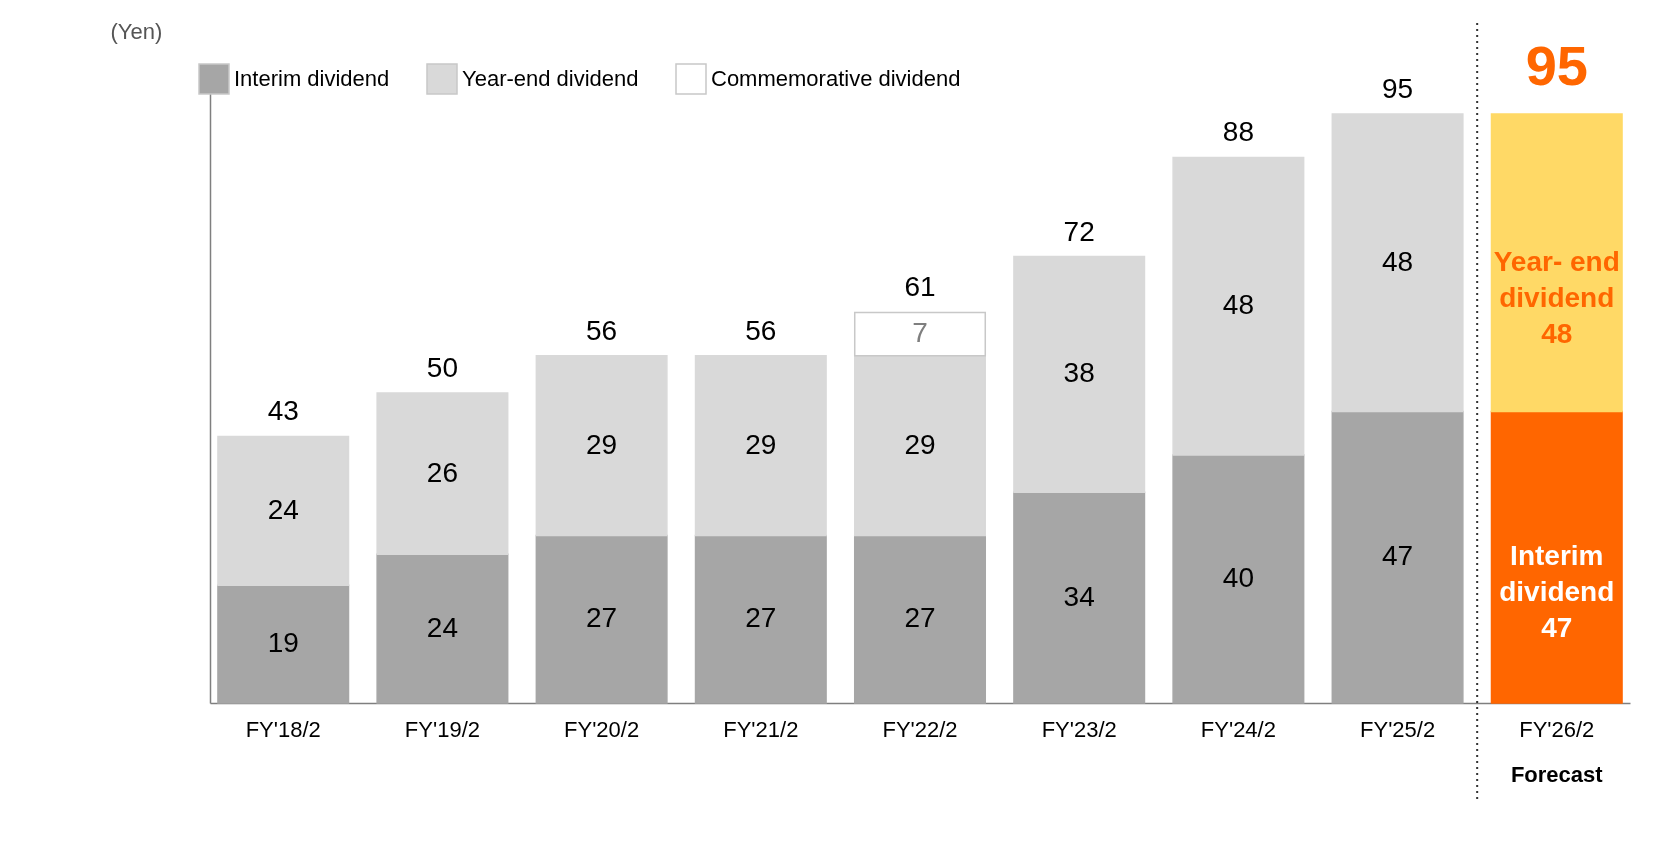 Image resolution: width=1657 pixels, height=858 pixels. Describe the element at coordinates (1557, 729) in the screenshot. I see `x-tick-label: FY'26/2` at that location.